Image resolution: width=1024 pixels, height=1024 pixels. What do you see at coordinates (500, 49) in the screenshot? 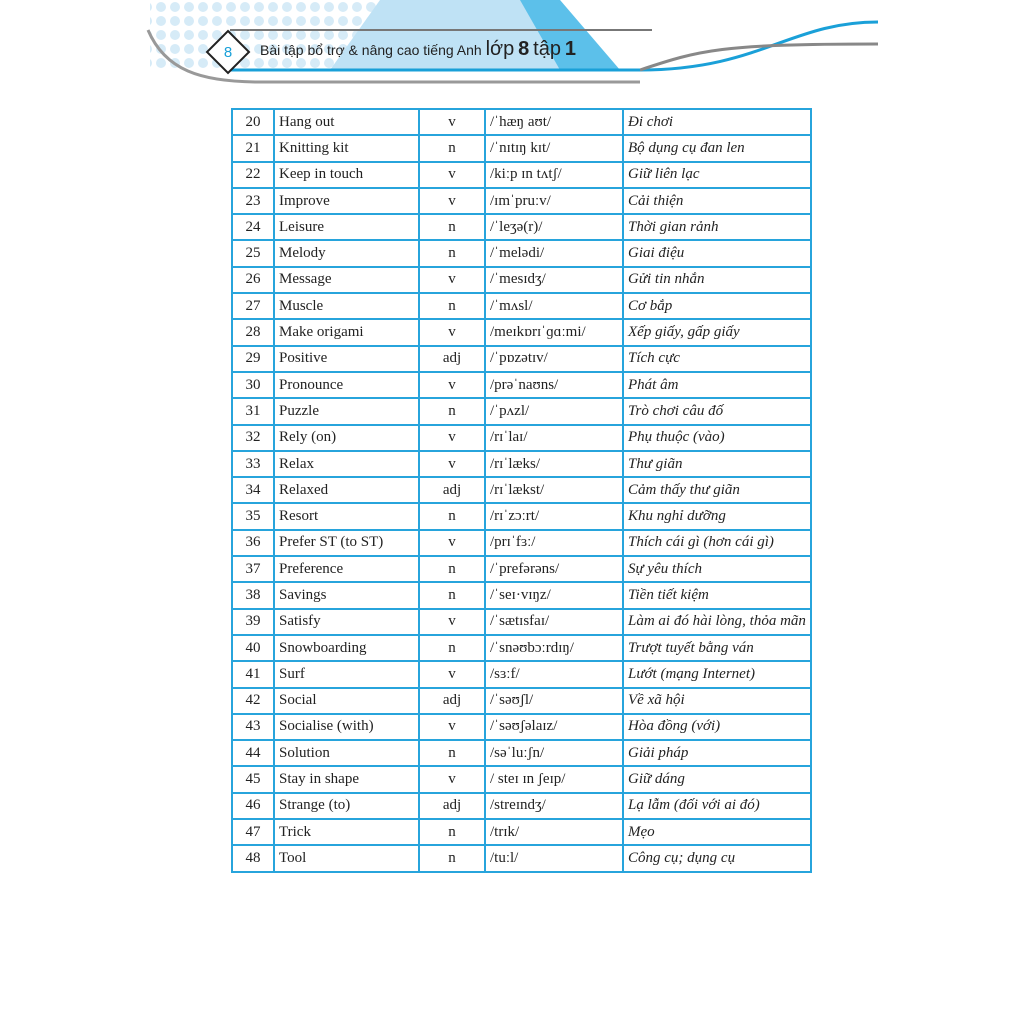
I see `title-grade: lớp` at bounding box center [500, 49].